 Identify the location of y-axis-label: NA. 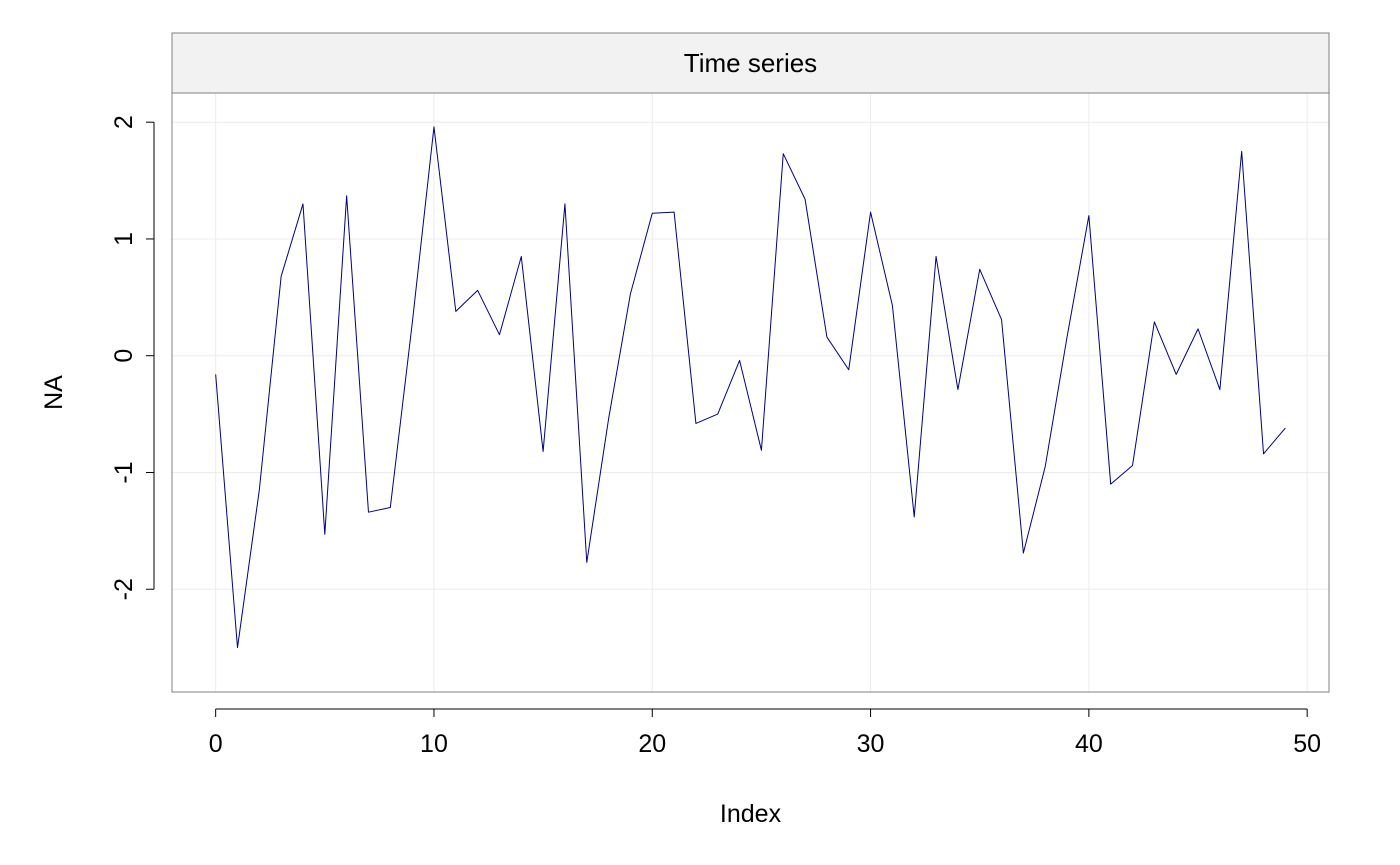
(54, 392).